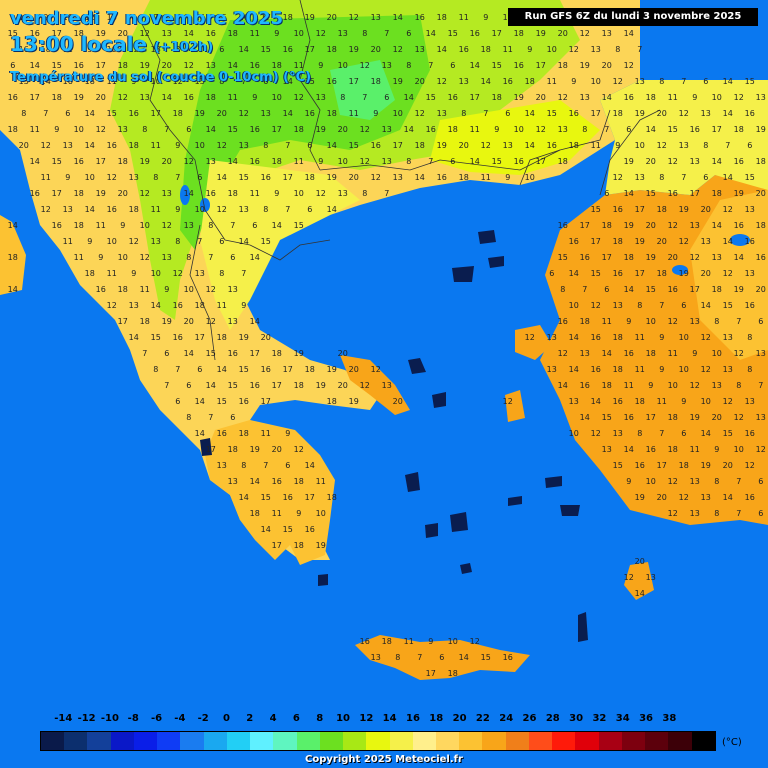 The height and width of the screenshot is (768, 768). Describe the element at coordinates (646, 718) in the screenshot. I see `legend-tick-label: 36` at that location.